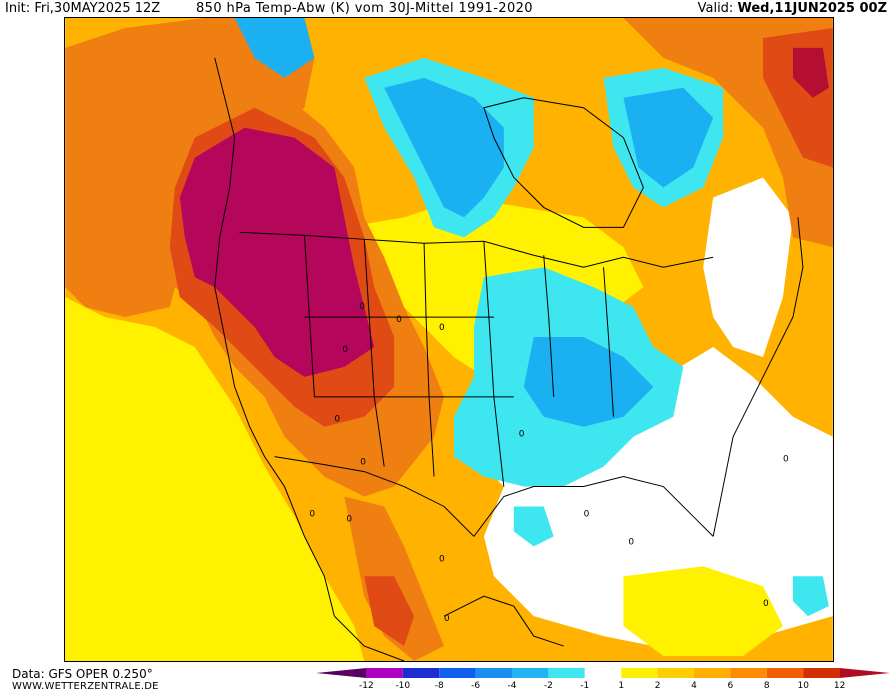  I want to click on east-coast, so click(758, 377).